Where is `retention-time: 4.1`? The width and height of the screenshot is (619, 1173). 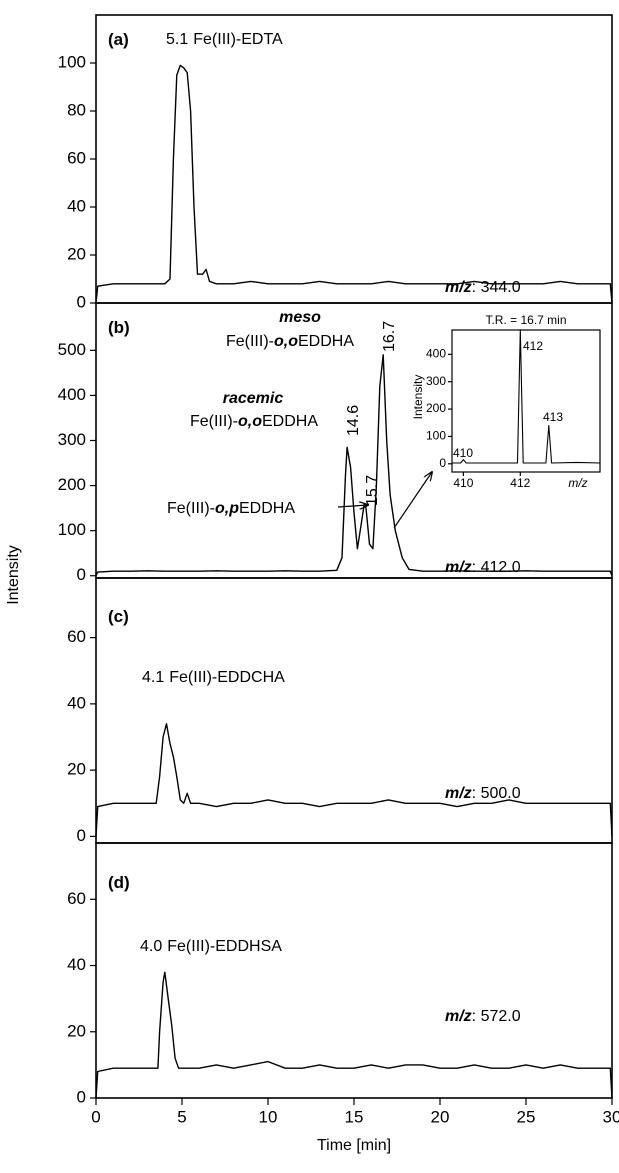
retention-time: 4.1 is located at coordinates (153, 677).